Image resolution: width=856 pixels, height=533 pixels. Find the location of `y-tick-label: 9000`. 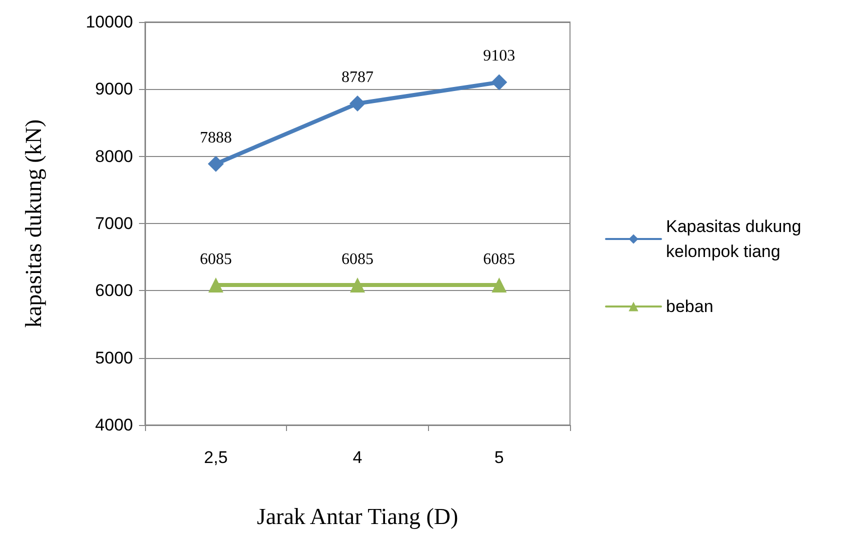

y-tick-label: 9000 is located at coordinates (114, 89).